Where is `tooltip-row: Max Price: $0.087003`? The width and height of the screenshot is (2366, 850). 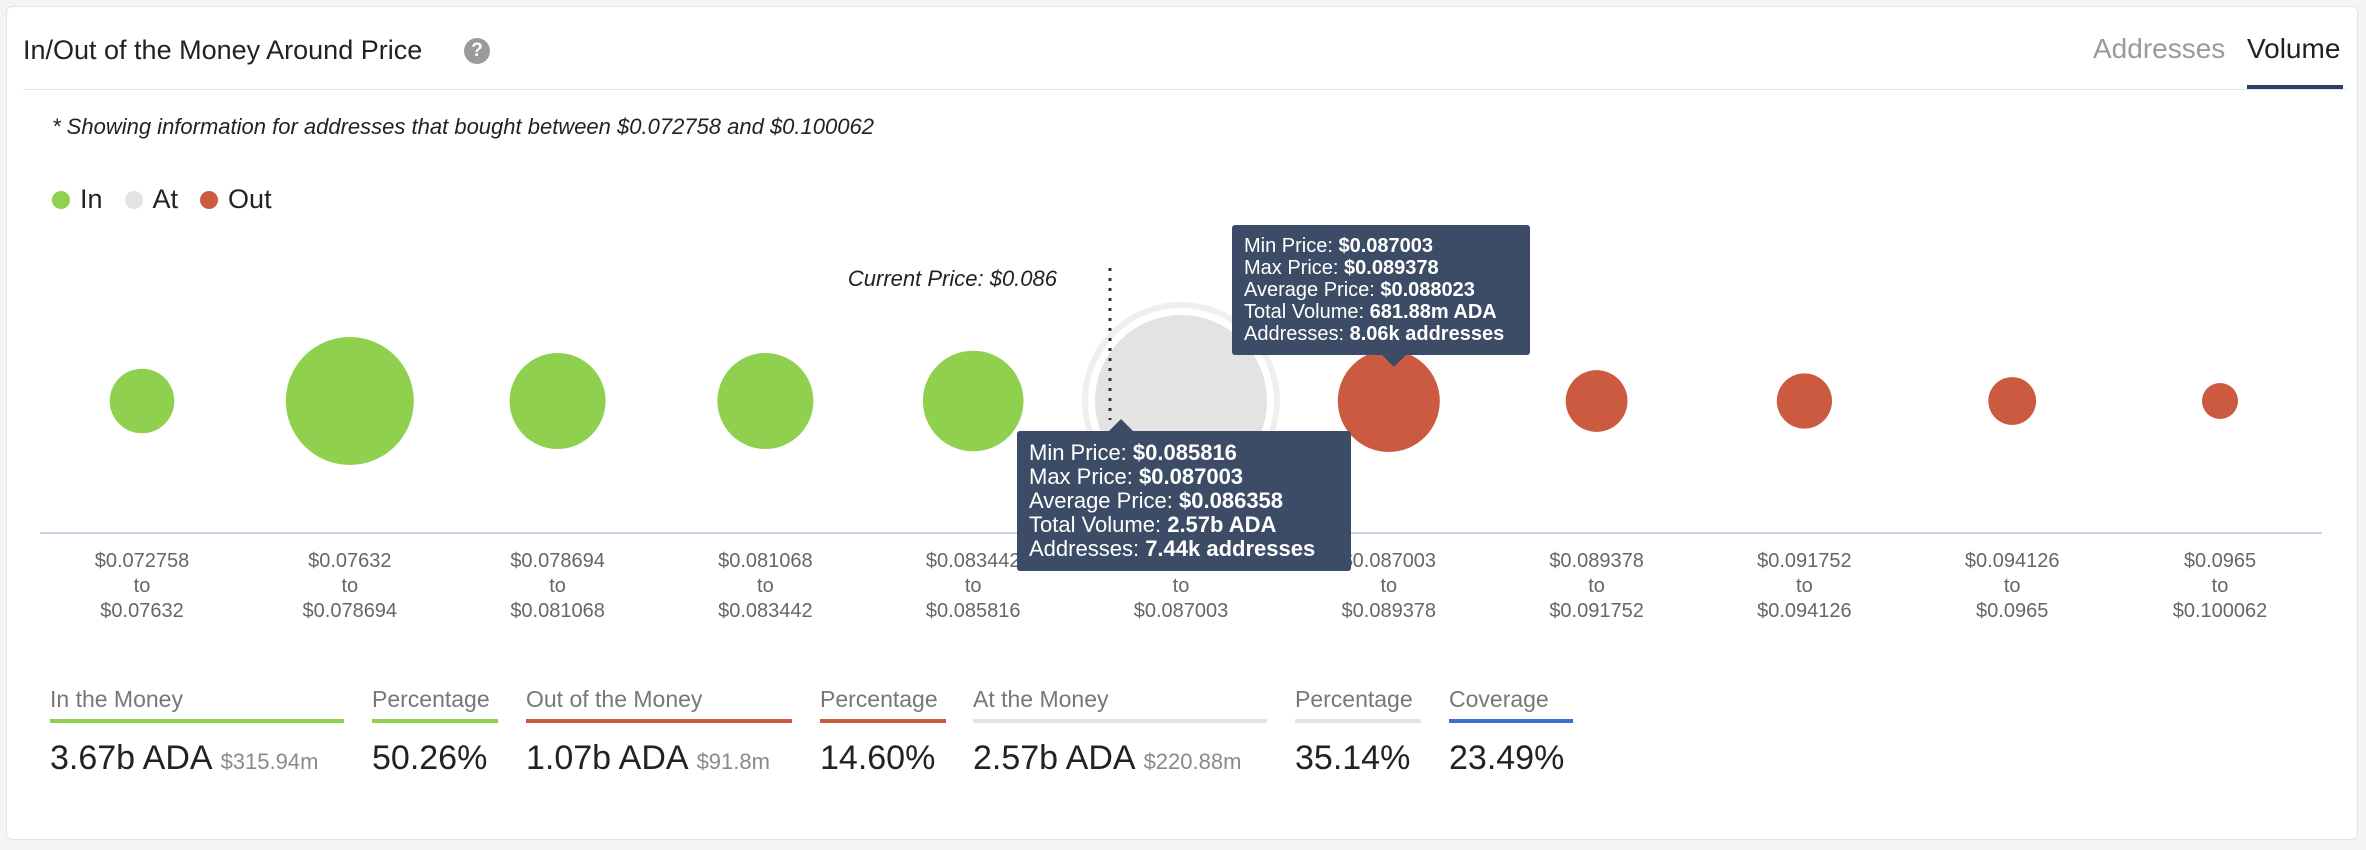
tooltip-row: Max Price: $0.087003 is located at coordinates (1136, 476).